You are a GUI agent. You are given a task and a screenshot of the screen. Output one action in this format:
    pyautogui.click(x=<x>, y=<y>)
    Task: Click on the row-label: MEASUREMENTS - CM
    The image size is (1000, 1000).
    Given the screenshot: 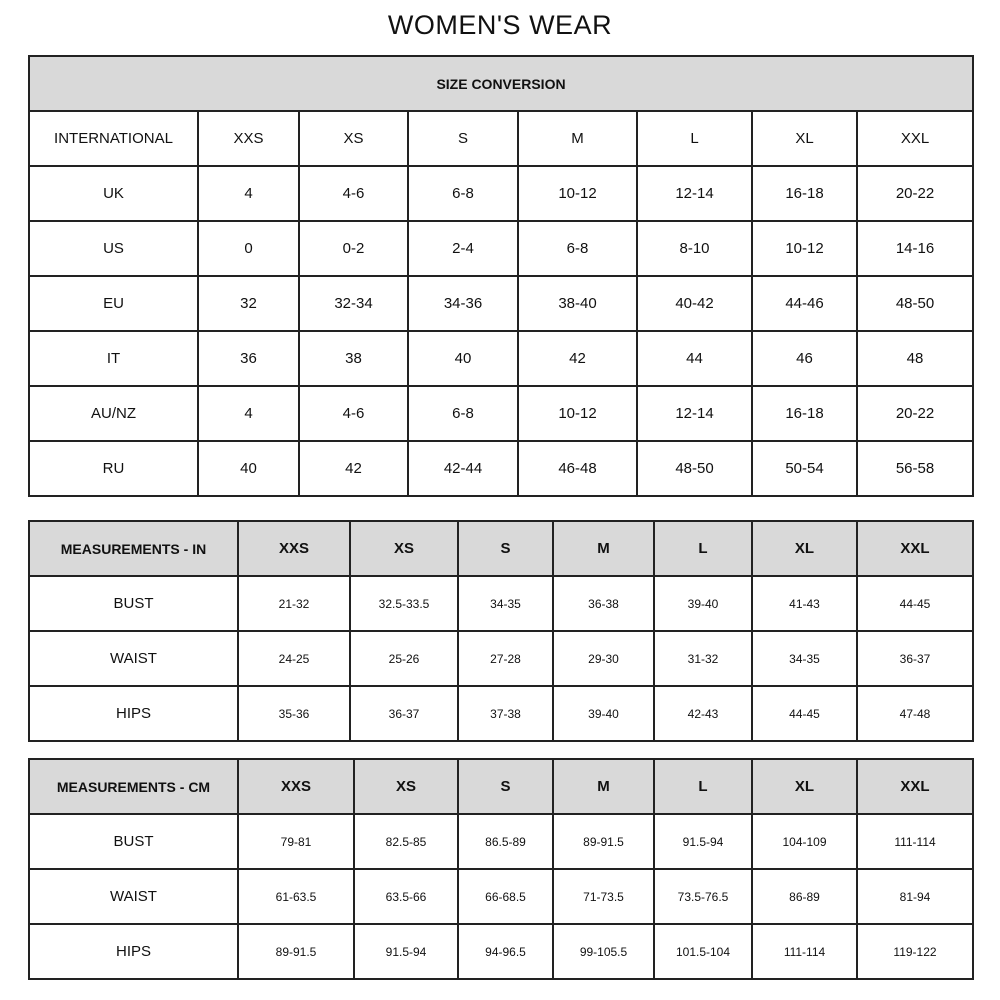 What is the action you would take?
    pyautogui.click(x=133, y=786)
    